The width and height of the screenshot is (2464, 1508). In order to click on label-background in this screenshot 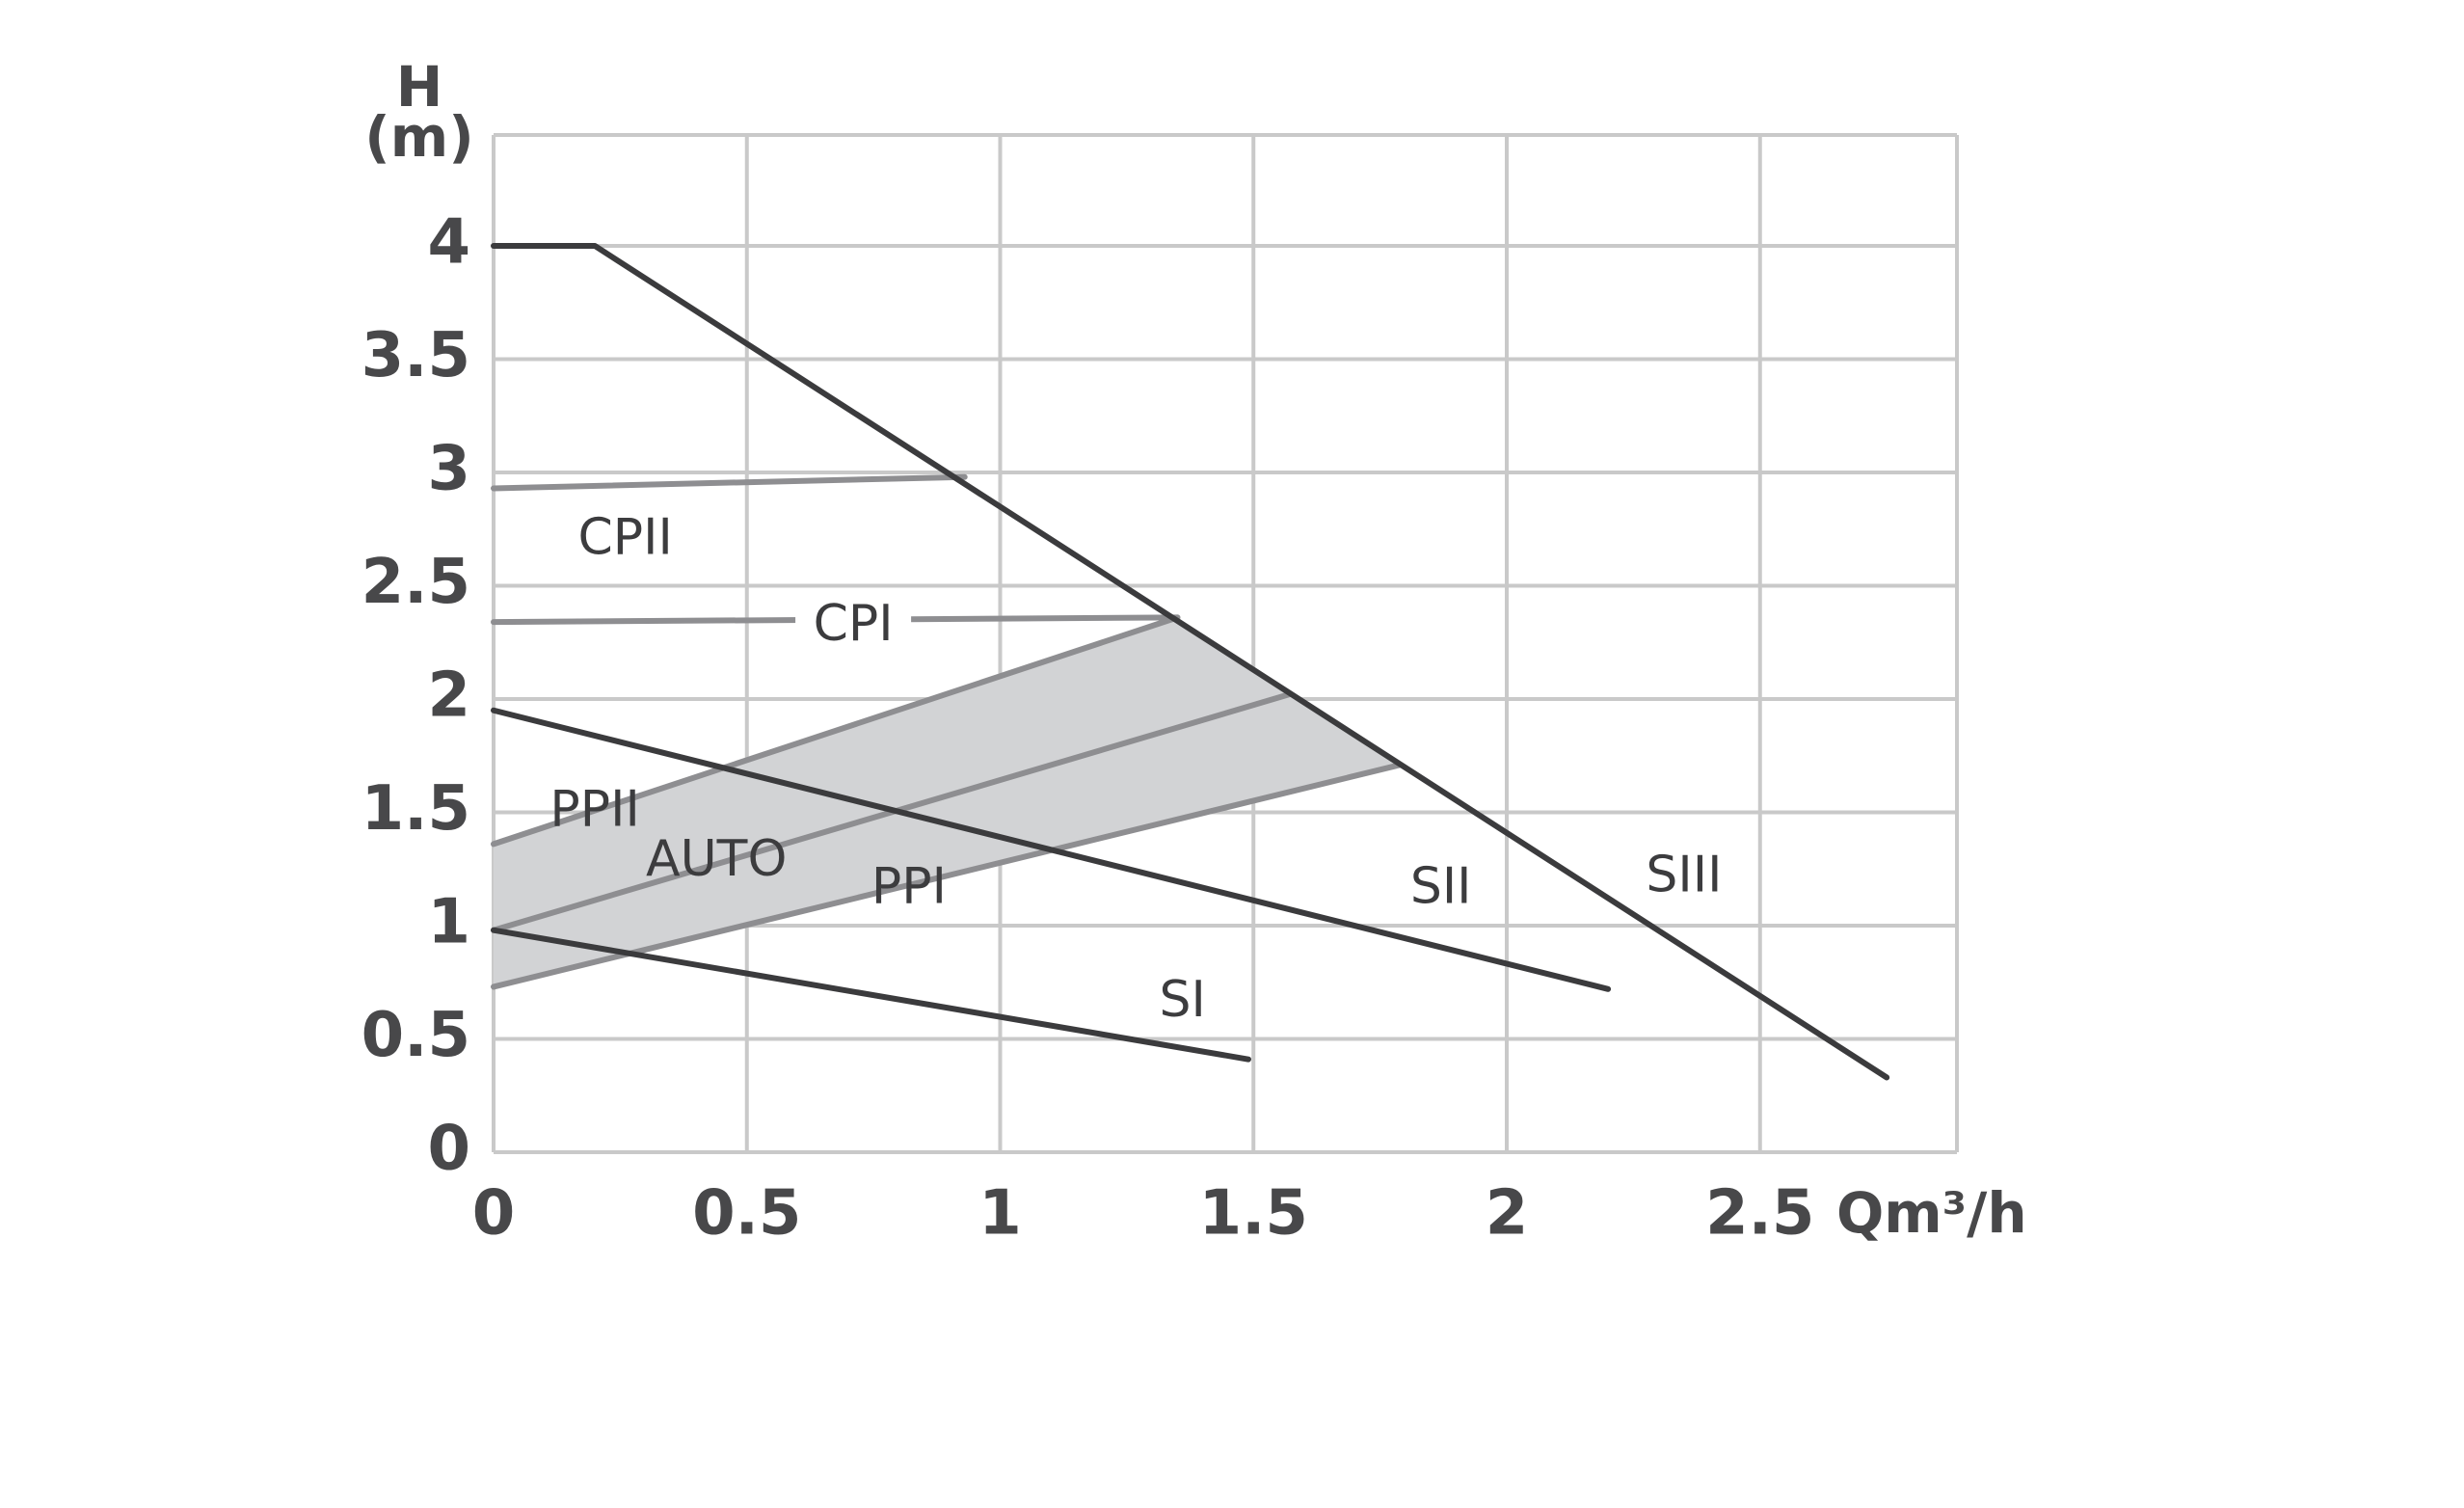, I will do `click(854, 625)`.